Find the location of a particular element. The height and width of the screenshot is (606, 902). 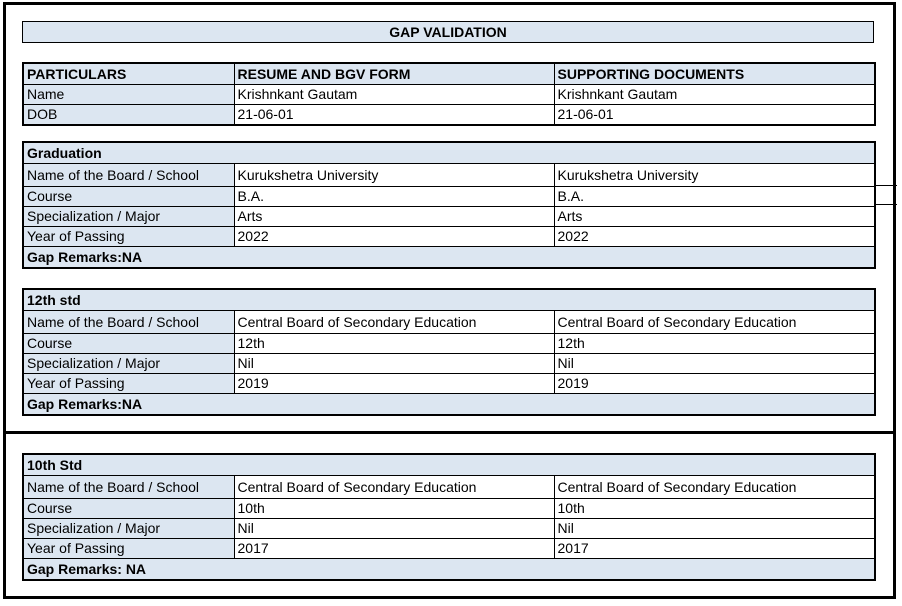

supporting-value-cell: 2019 is located at coordinates (714, 383).